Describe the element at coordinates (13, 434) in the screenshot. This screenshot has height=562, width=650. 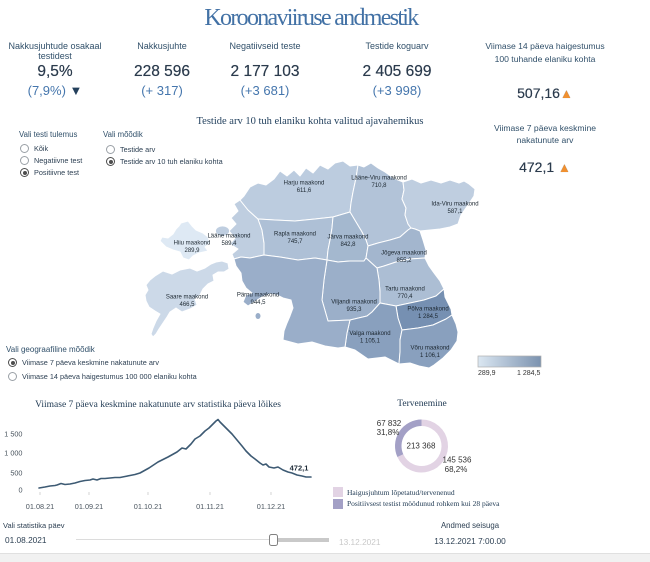
I see `svg-text: 1 500` at that location.